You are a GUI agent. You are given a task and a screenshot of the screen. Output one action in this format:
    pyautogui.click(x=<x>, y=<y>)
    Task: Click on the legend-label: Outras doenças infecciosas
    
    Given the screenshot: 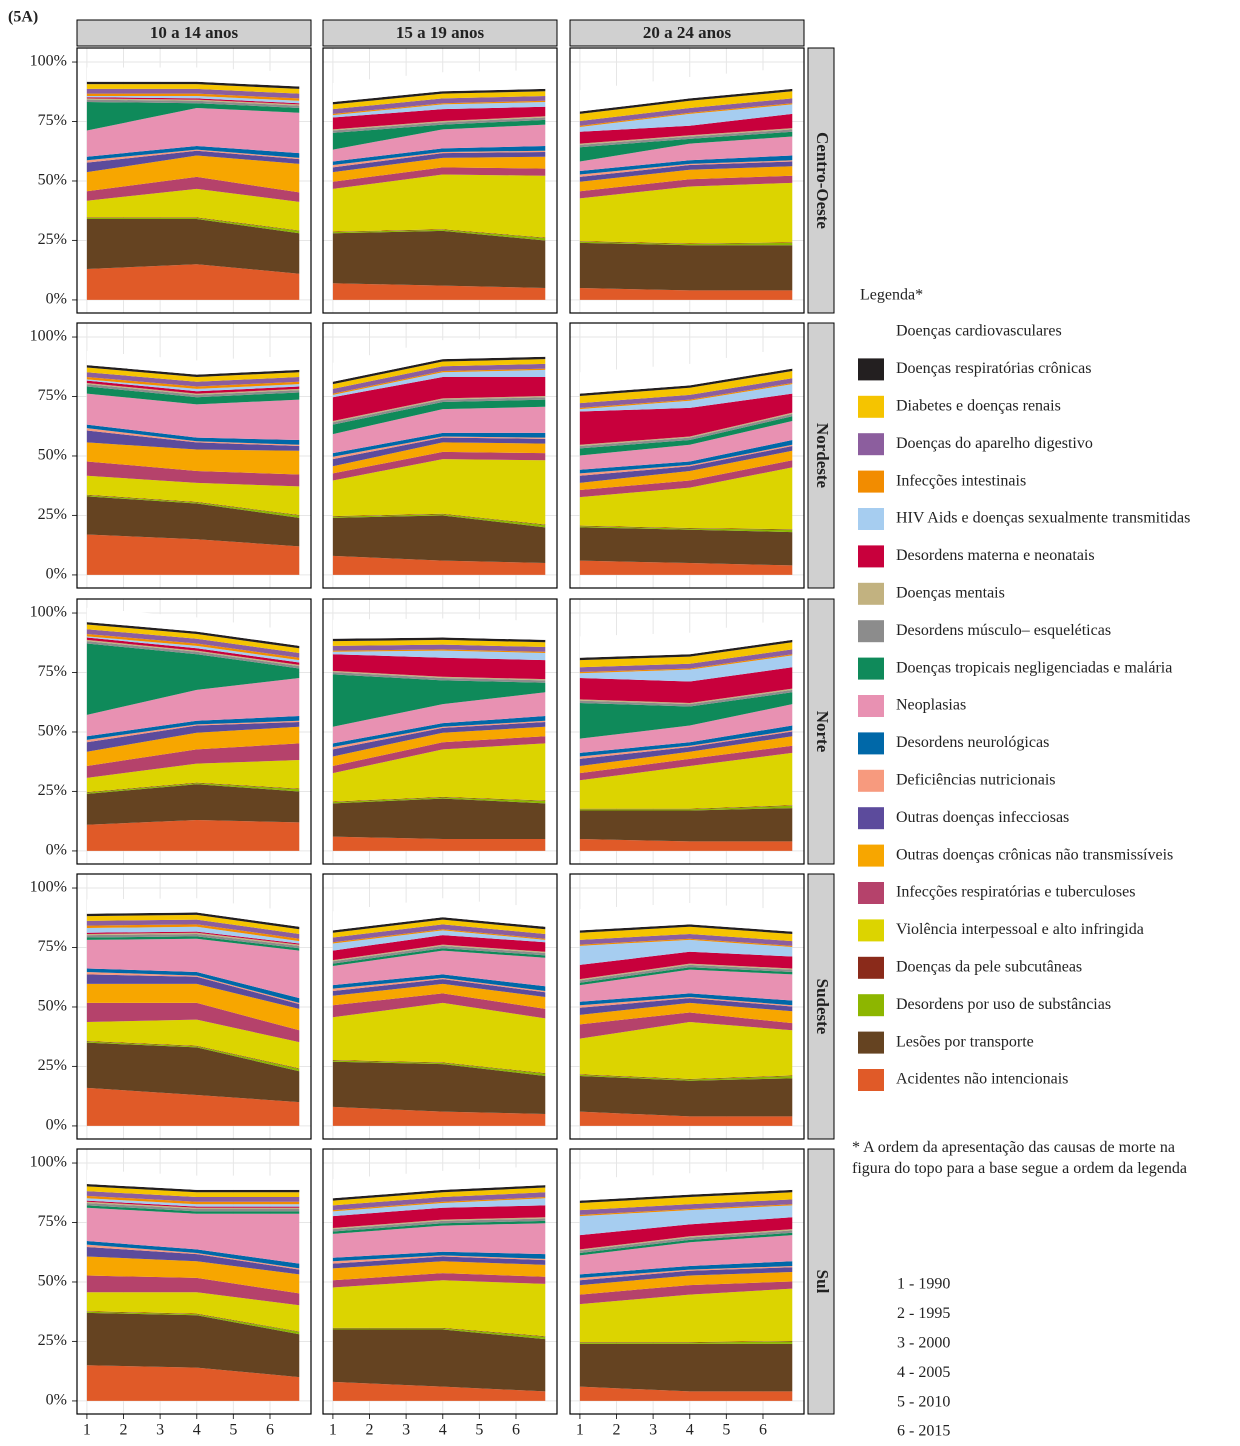 What is the action you would take?
    pyautogui.click(x=982, y=817)
    